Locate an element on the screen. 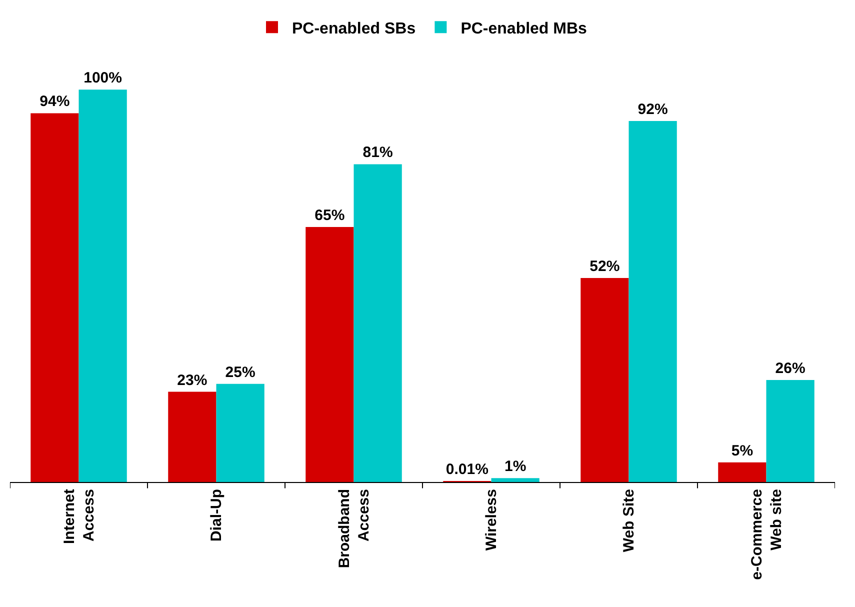 This screenshot has height=607, width=855. legend-label: PC-enabled MBs is located at coordinates (524, 29).